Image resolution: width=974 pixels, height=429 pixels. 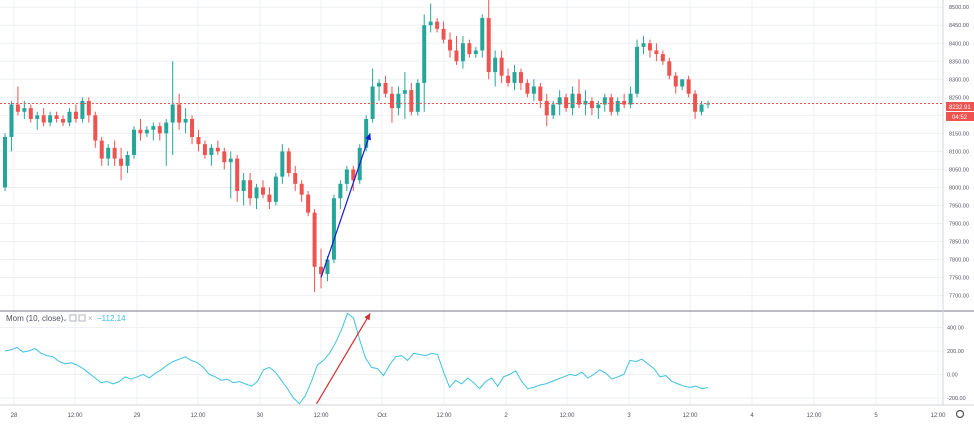 What do you see at coordinates (346, 205) in the screenshot?
I see `trend-arrow-price` at bounding box center [346, 205].